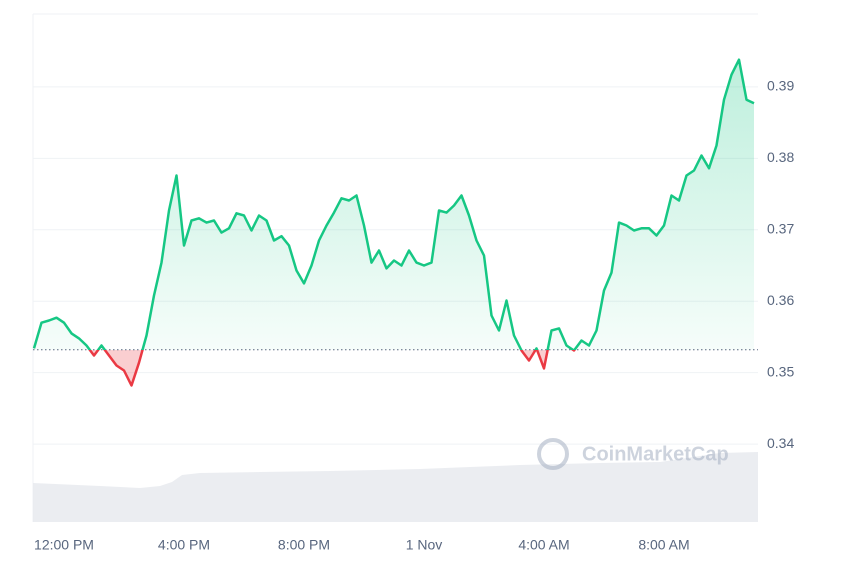  Describe the element at coordinates (780, 157) in the screenshot. I see `y-tick-label: 0.38` at that location.